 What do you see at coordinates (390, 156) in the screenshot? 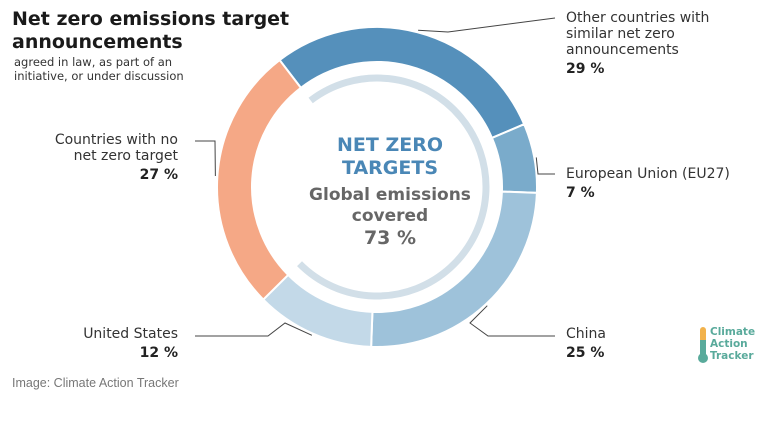
I see `center-title: NET ZERO TARGETS` at bounding box center [390, 156].